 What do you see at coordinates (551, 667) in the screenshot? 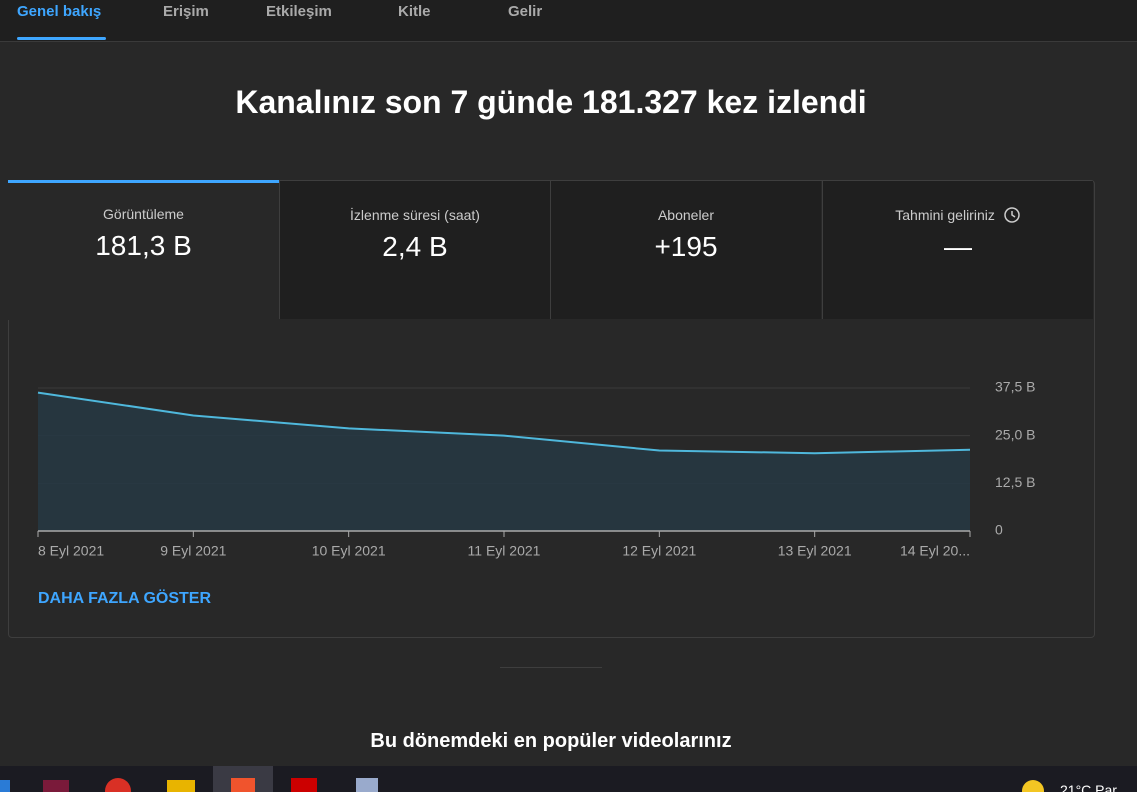
I see `divider` at bounding box center [551, 667].